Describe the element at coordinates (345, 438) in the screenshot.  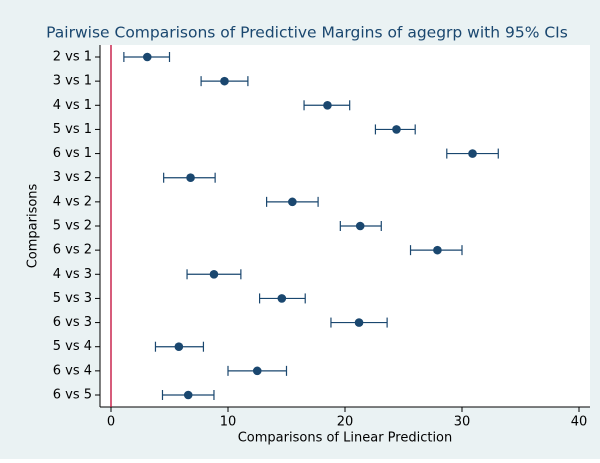
I see `x-axis-title: Comparisons of Linear Prediction` at that location.